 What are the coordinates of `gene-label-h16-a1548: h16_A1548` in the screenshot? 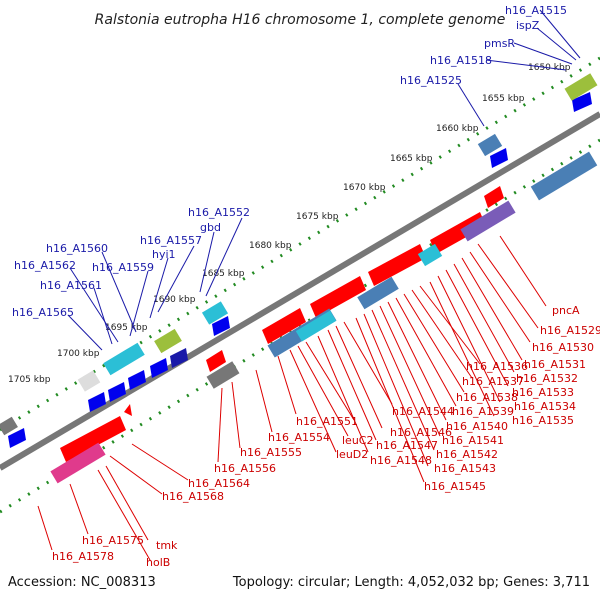 It's located at (401, 460).